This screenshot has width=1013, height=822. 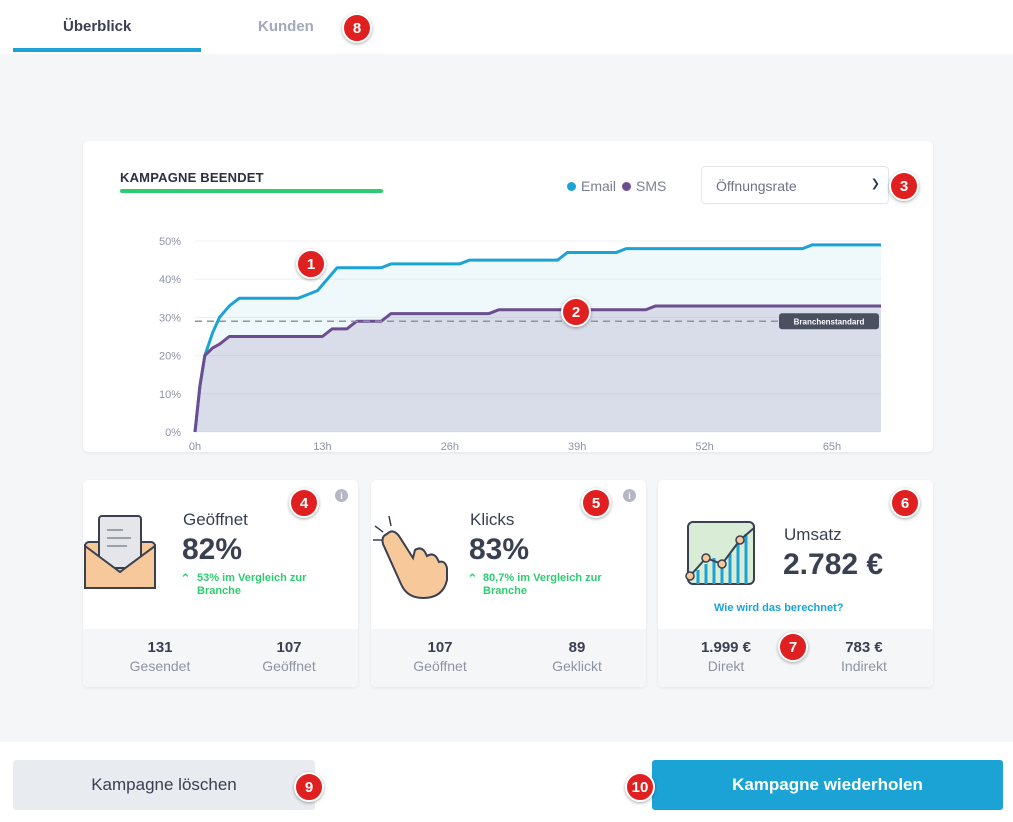 I want to click on direct-revenue-stat: 1.999 € Direkt, so click(x=726, y=656).